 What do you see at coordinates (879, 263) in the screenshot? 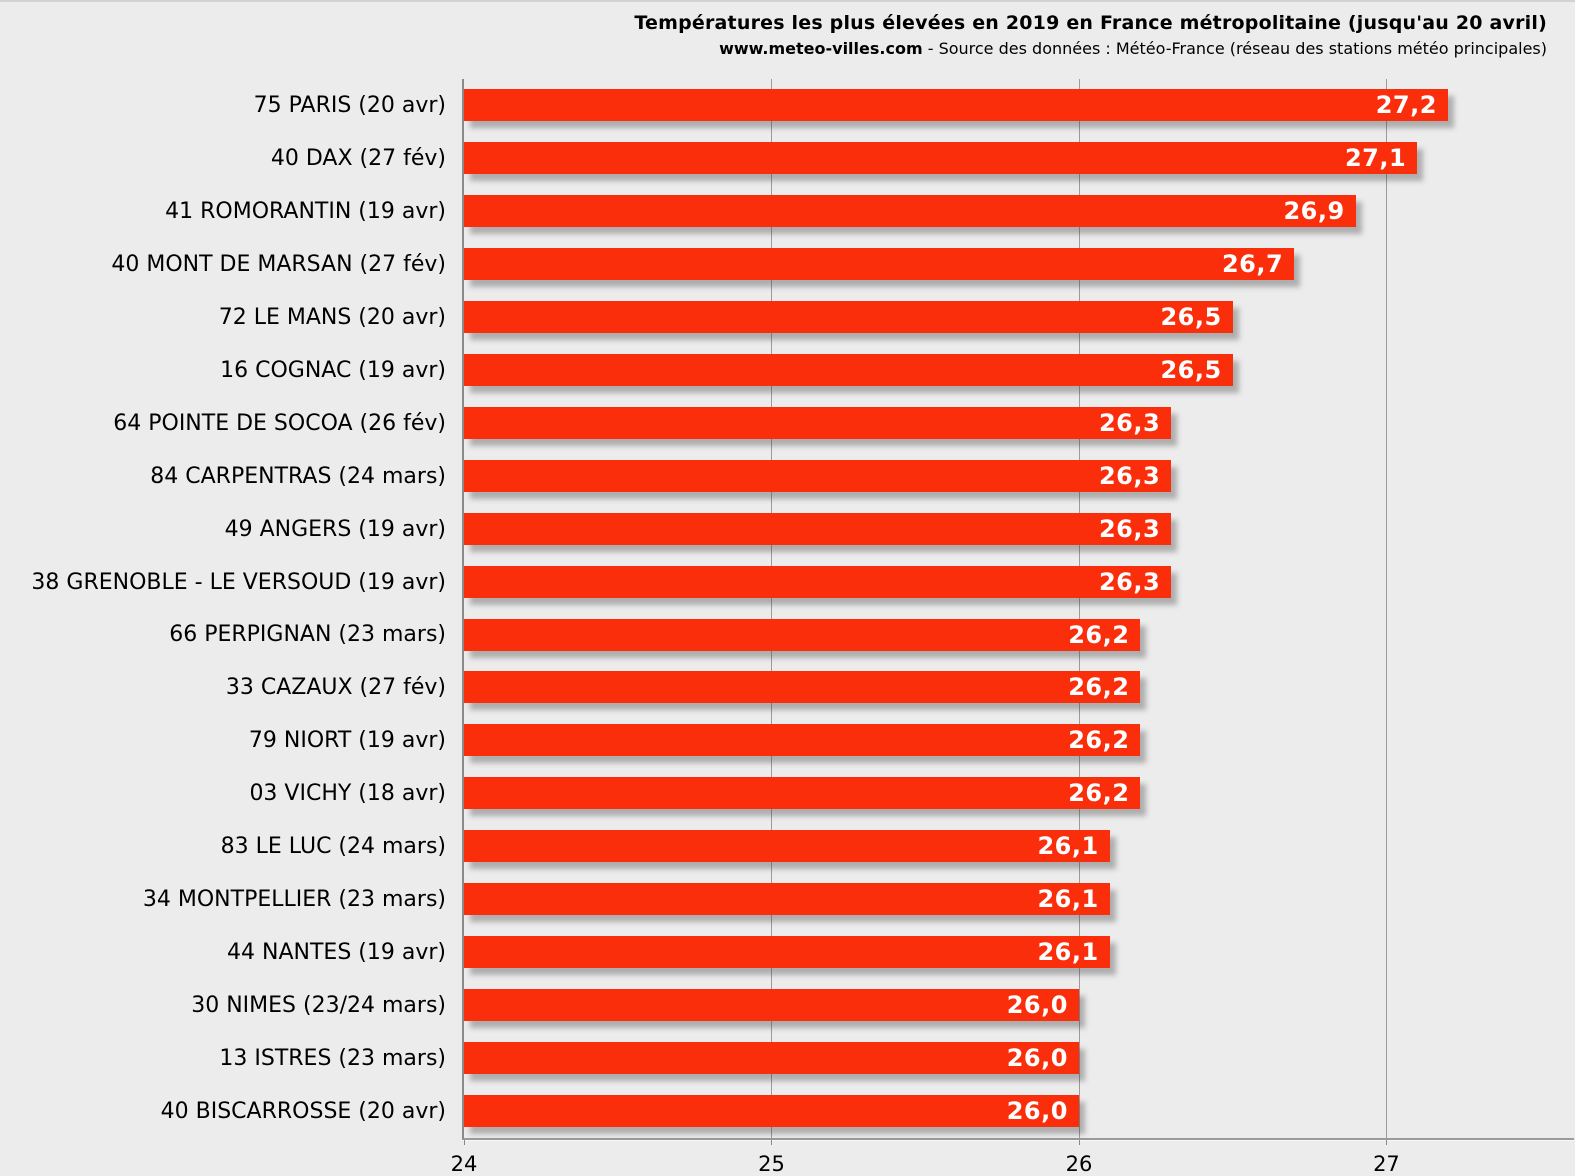
I see `temperature-bar: 26,7` at bounding box center [879, 263].